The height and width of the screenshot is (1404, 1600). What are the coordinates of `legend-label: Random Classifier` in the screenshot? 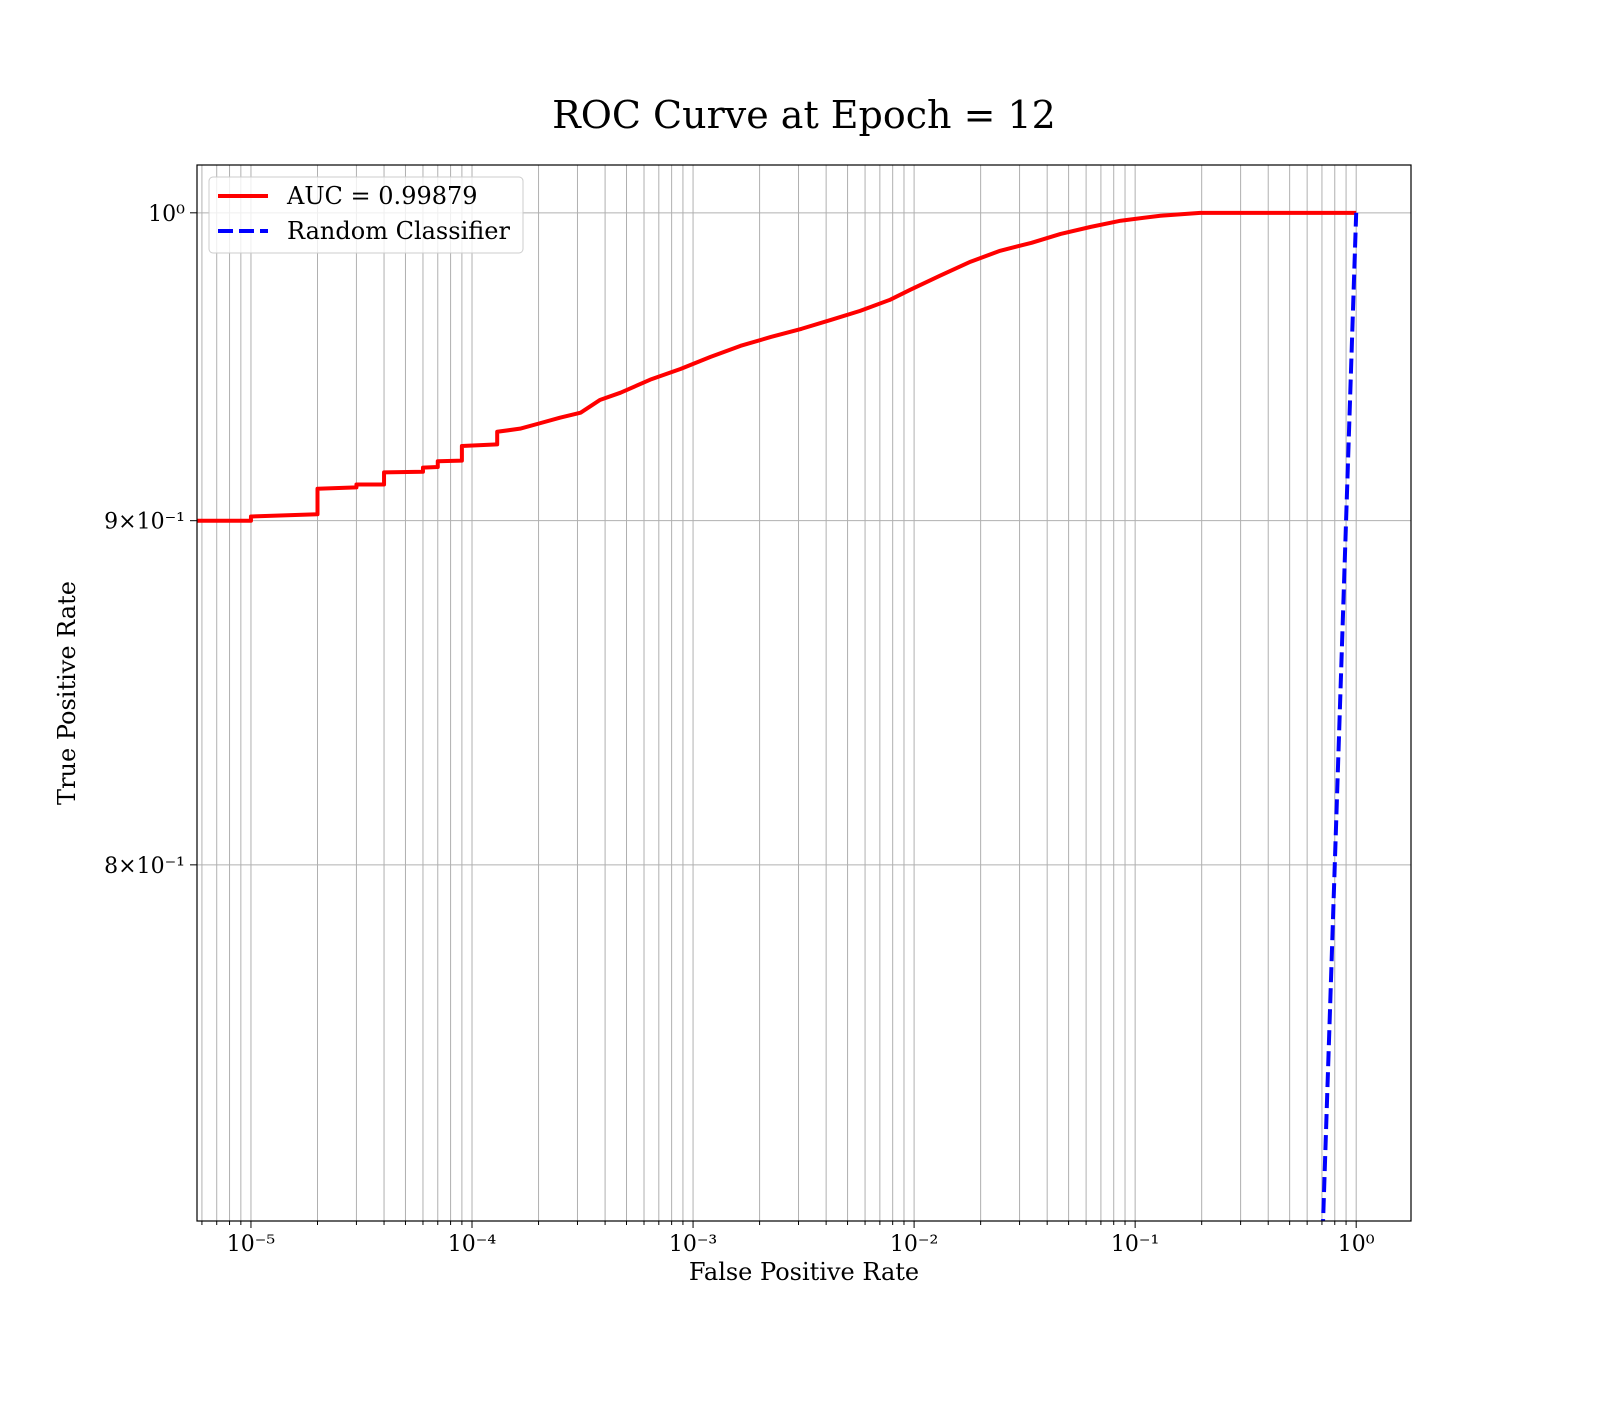 It's located at (398, 231).